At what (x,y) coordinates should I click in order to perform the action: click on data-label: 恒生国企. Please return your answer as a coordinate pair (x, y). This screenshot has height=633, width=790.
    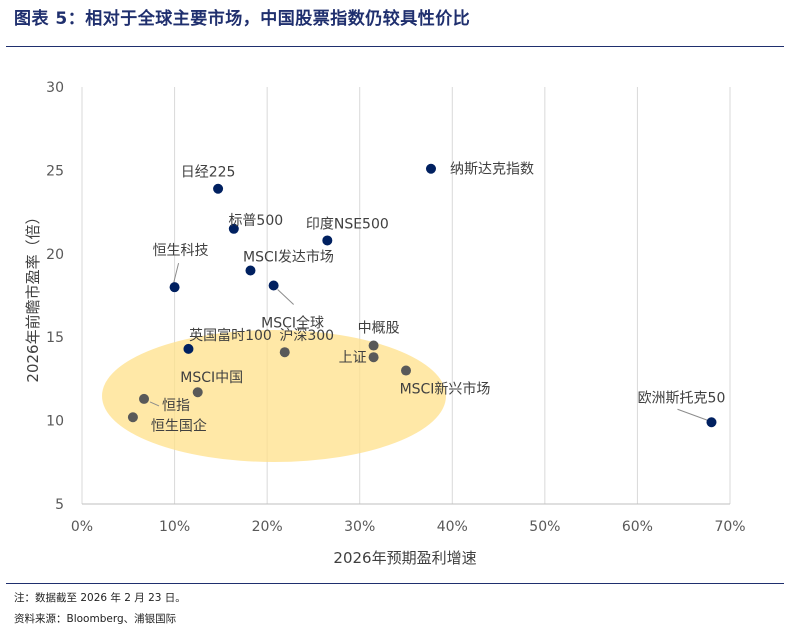
    Looking at the image, I should click on (179, 425).